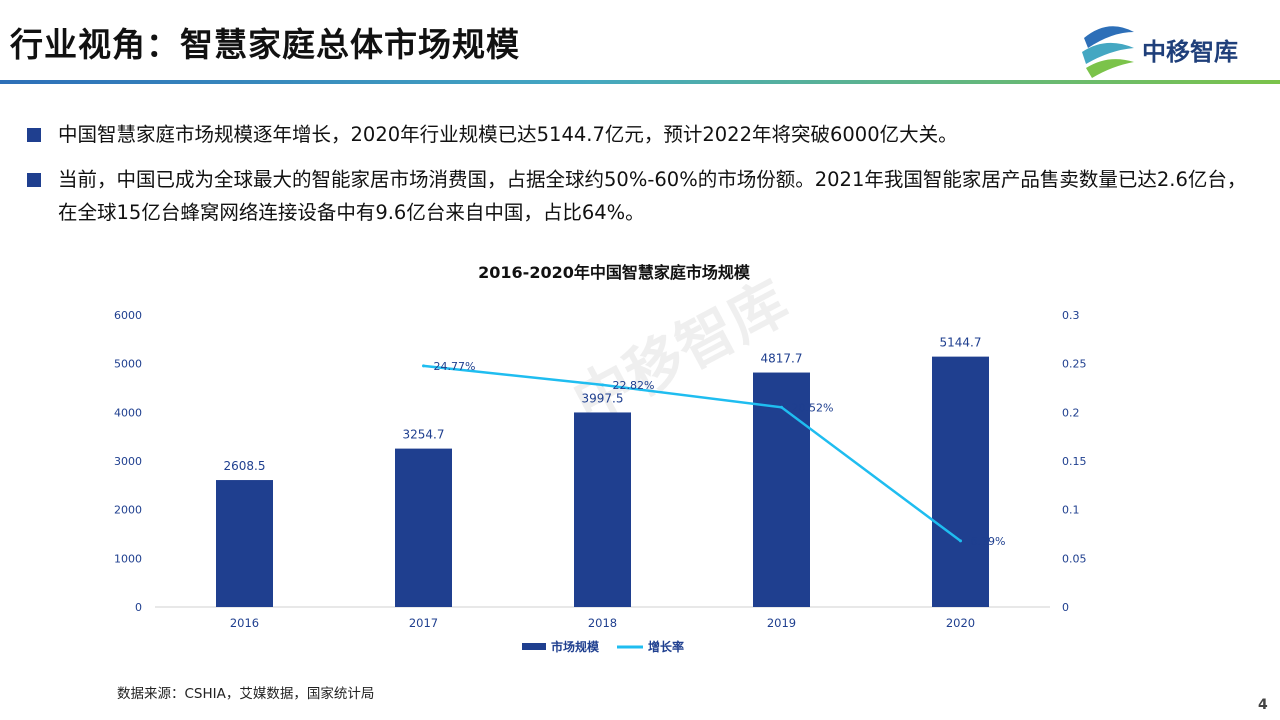  I want to click on bar-data-label: 3254.7, so click(424, 435).